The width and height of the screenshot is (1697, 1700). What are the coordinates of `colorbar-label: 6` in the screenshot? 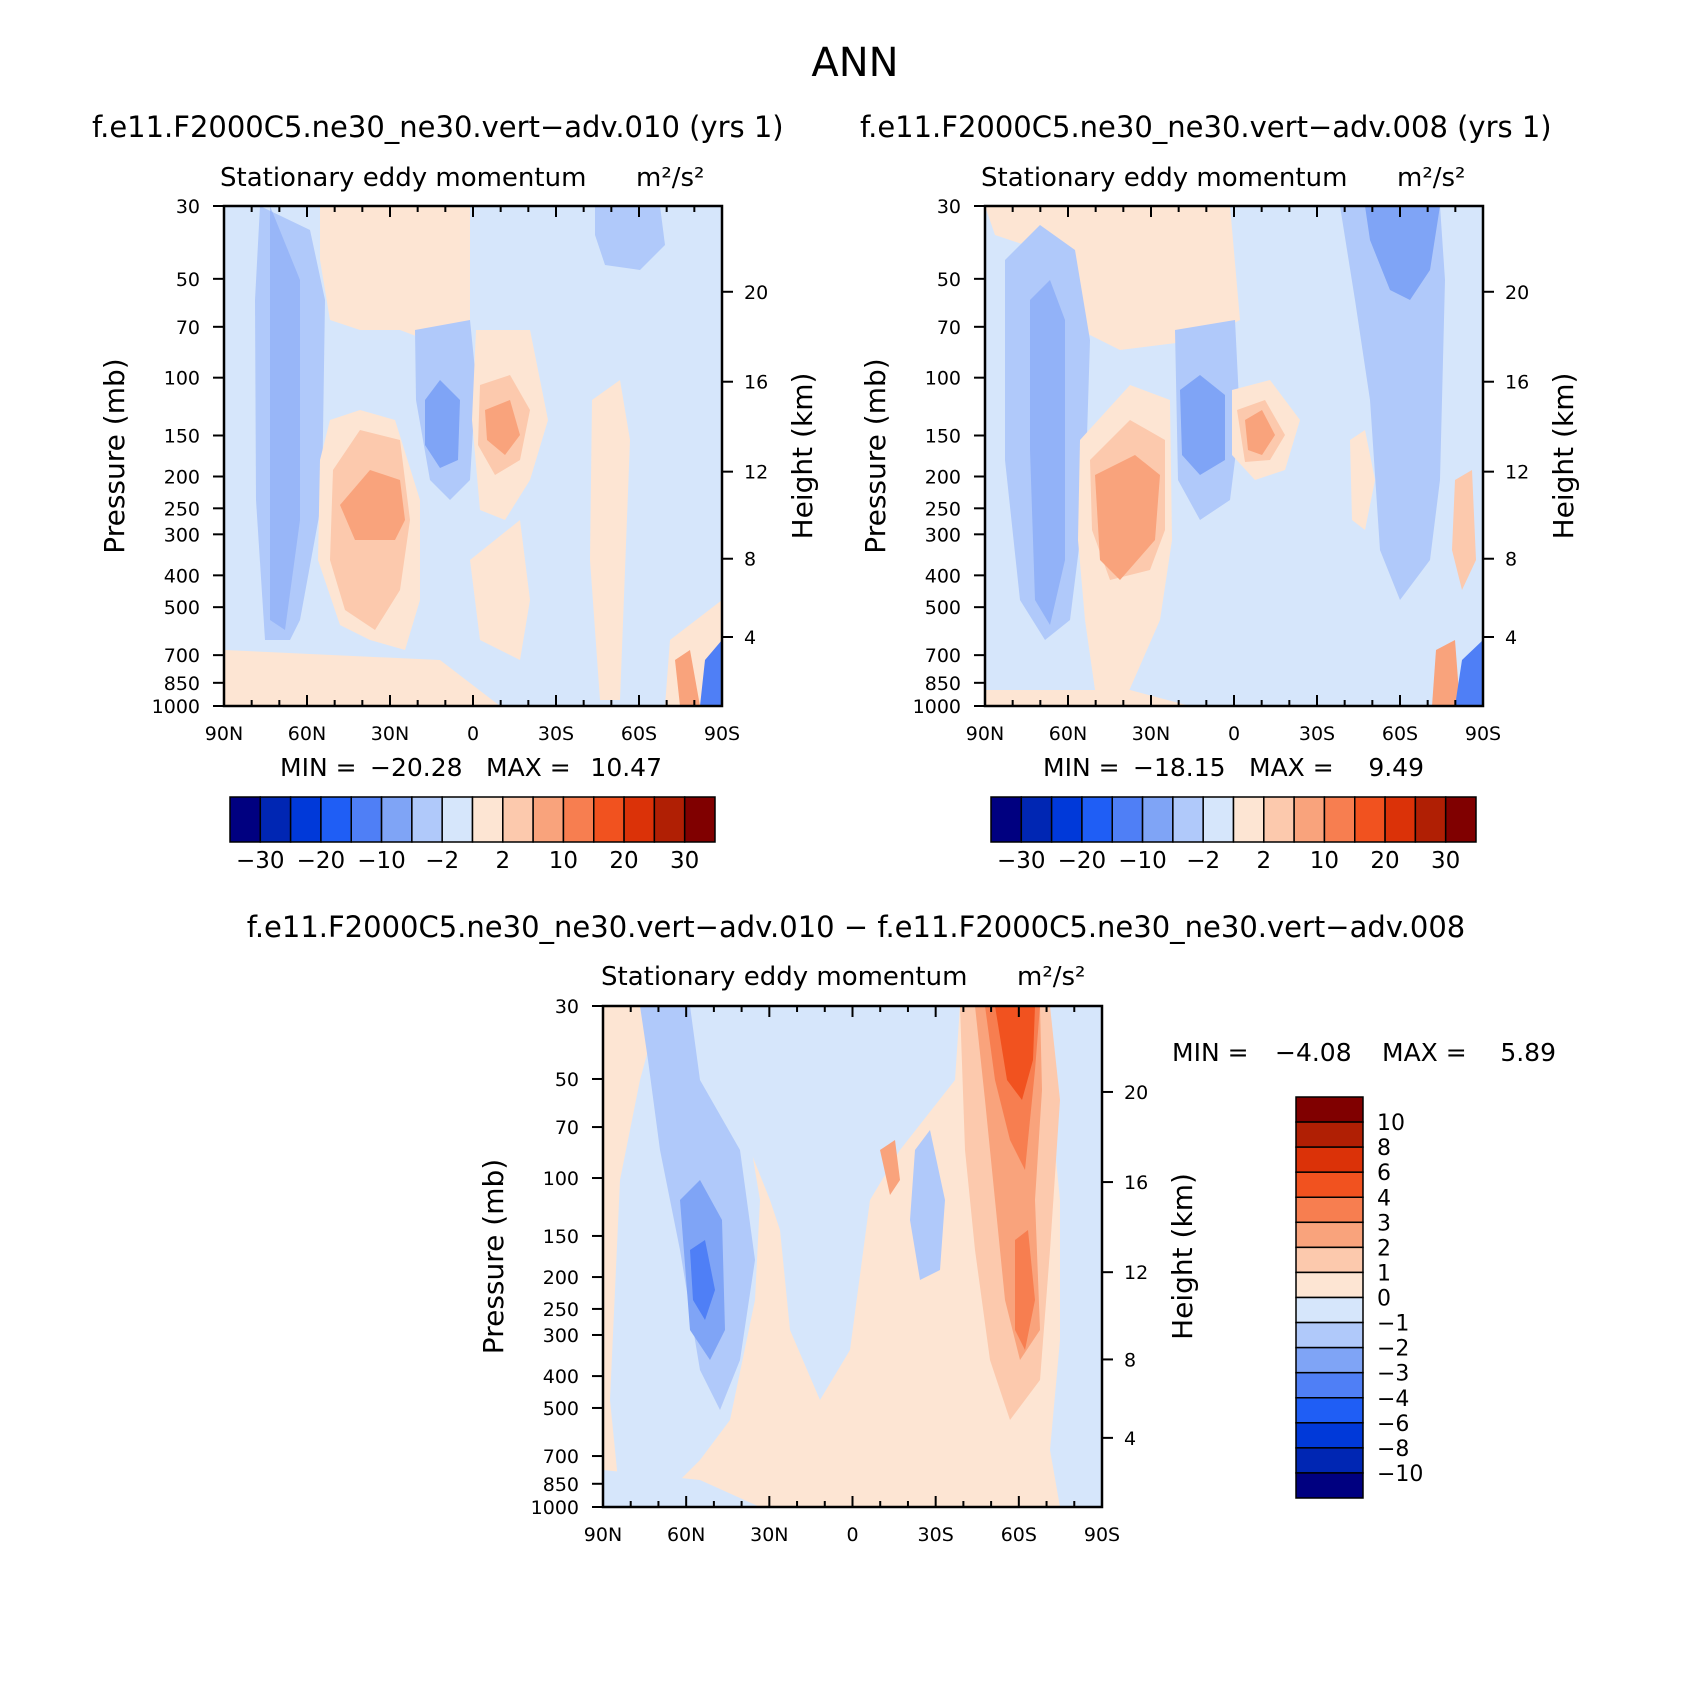 It's located at (1384, 1173).